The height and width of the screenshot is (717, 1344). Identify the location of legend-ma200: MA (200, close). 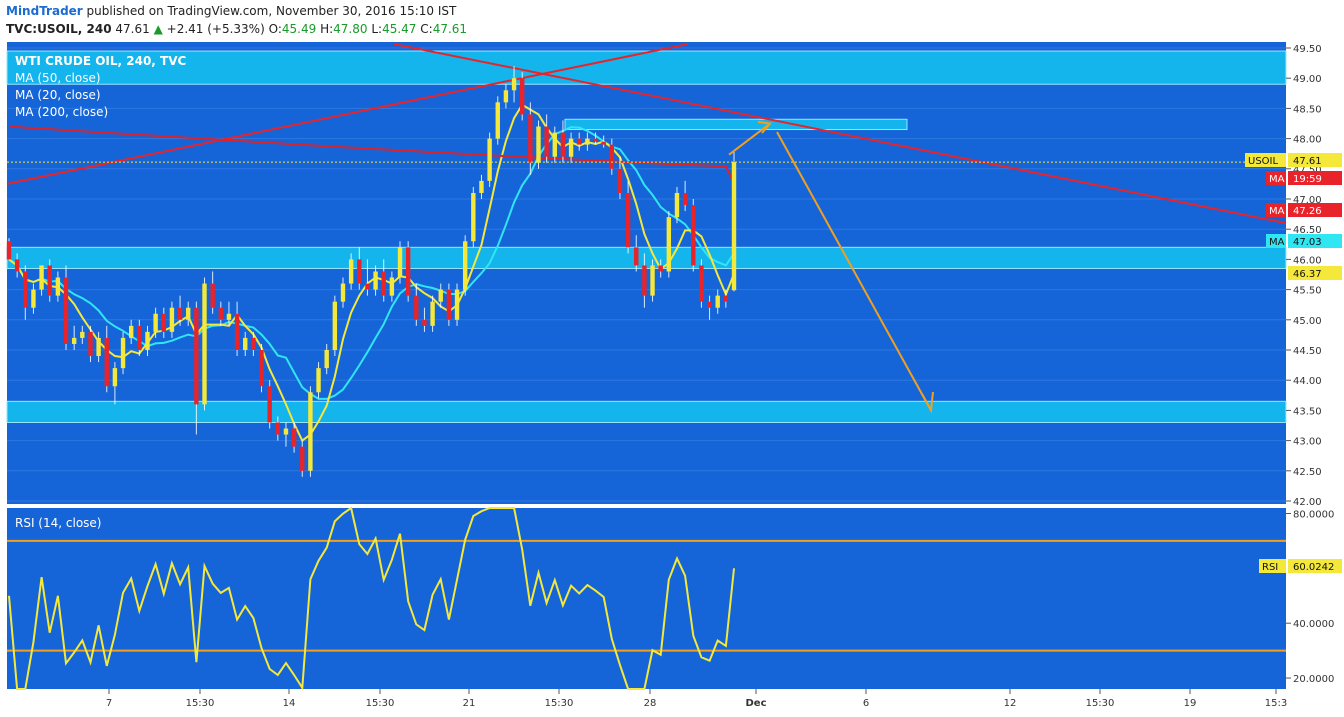
(61, 112).